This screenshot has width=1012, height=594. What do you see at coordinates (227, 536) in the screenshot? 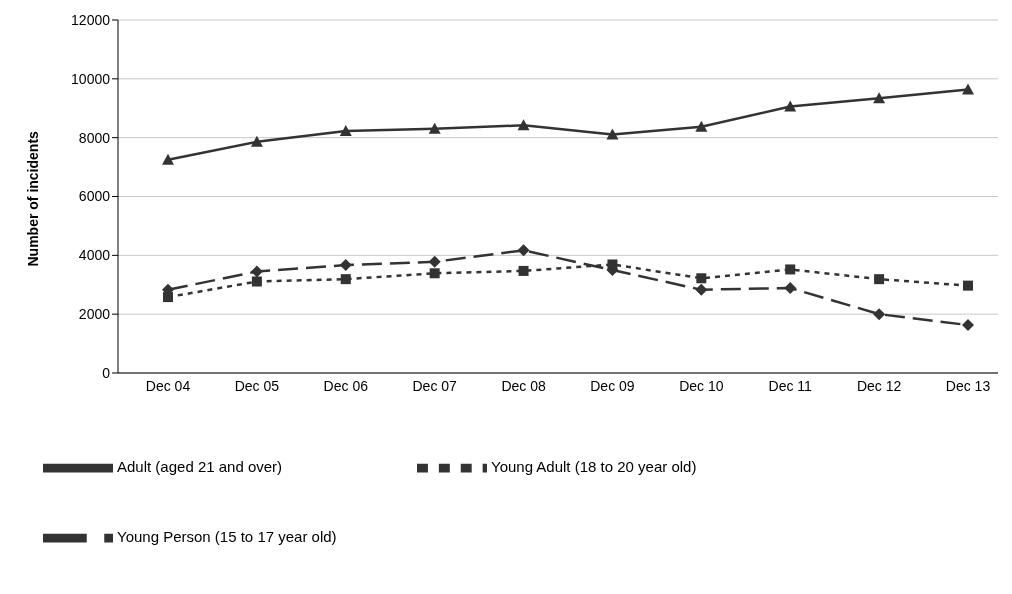
I see `legend-label: Young Person (15 to 17 year old)` at bounding box center [227, 536].